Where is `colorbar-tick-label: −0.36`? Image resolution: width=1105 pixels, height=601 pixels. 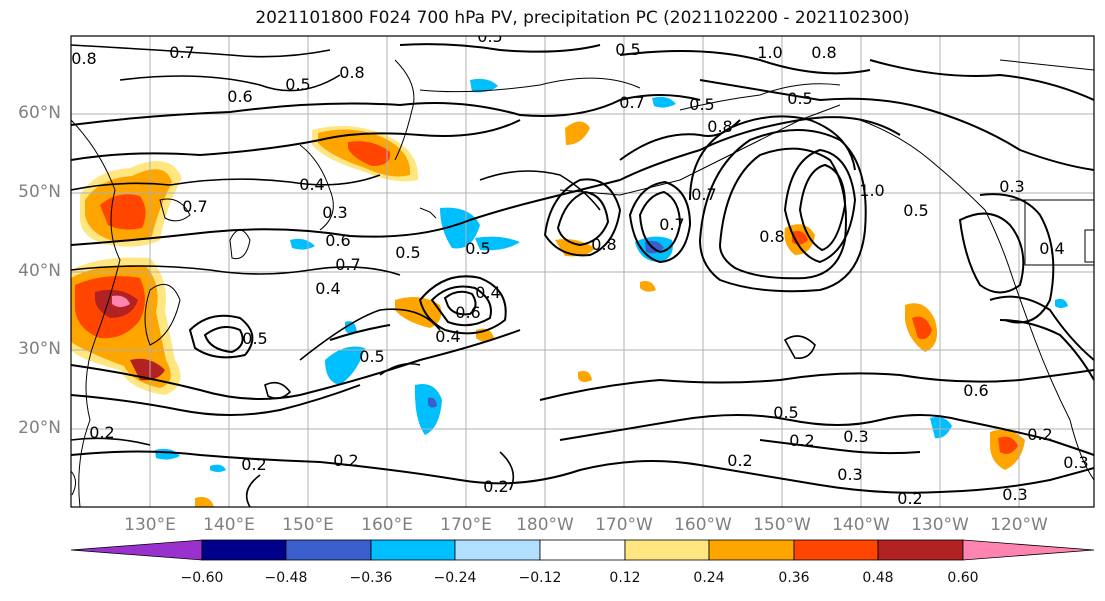
colorbar-tick-label: −0.36 is located at coordinates (371, 578).